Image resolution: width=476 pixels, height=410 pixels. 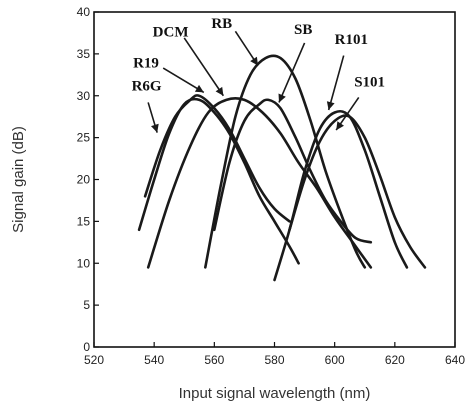 What do you see at coordinates (221, 24) in the screenshot?
I see `series-label-rb: RB` at bounding box center [221, 24].